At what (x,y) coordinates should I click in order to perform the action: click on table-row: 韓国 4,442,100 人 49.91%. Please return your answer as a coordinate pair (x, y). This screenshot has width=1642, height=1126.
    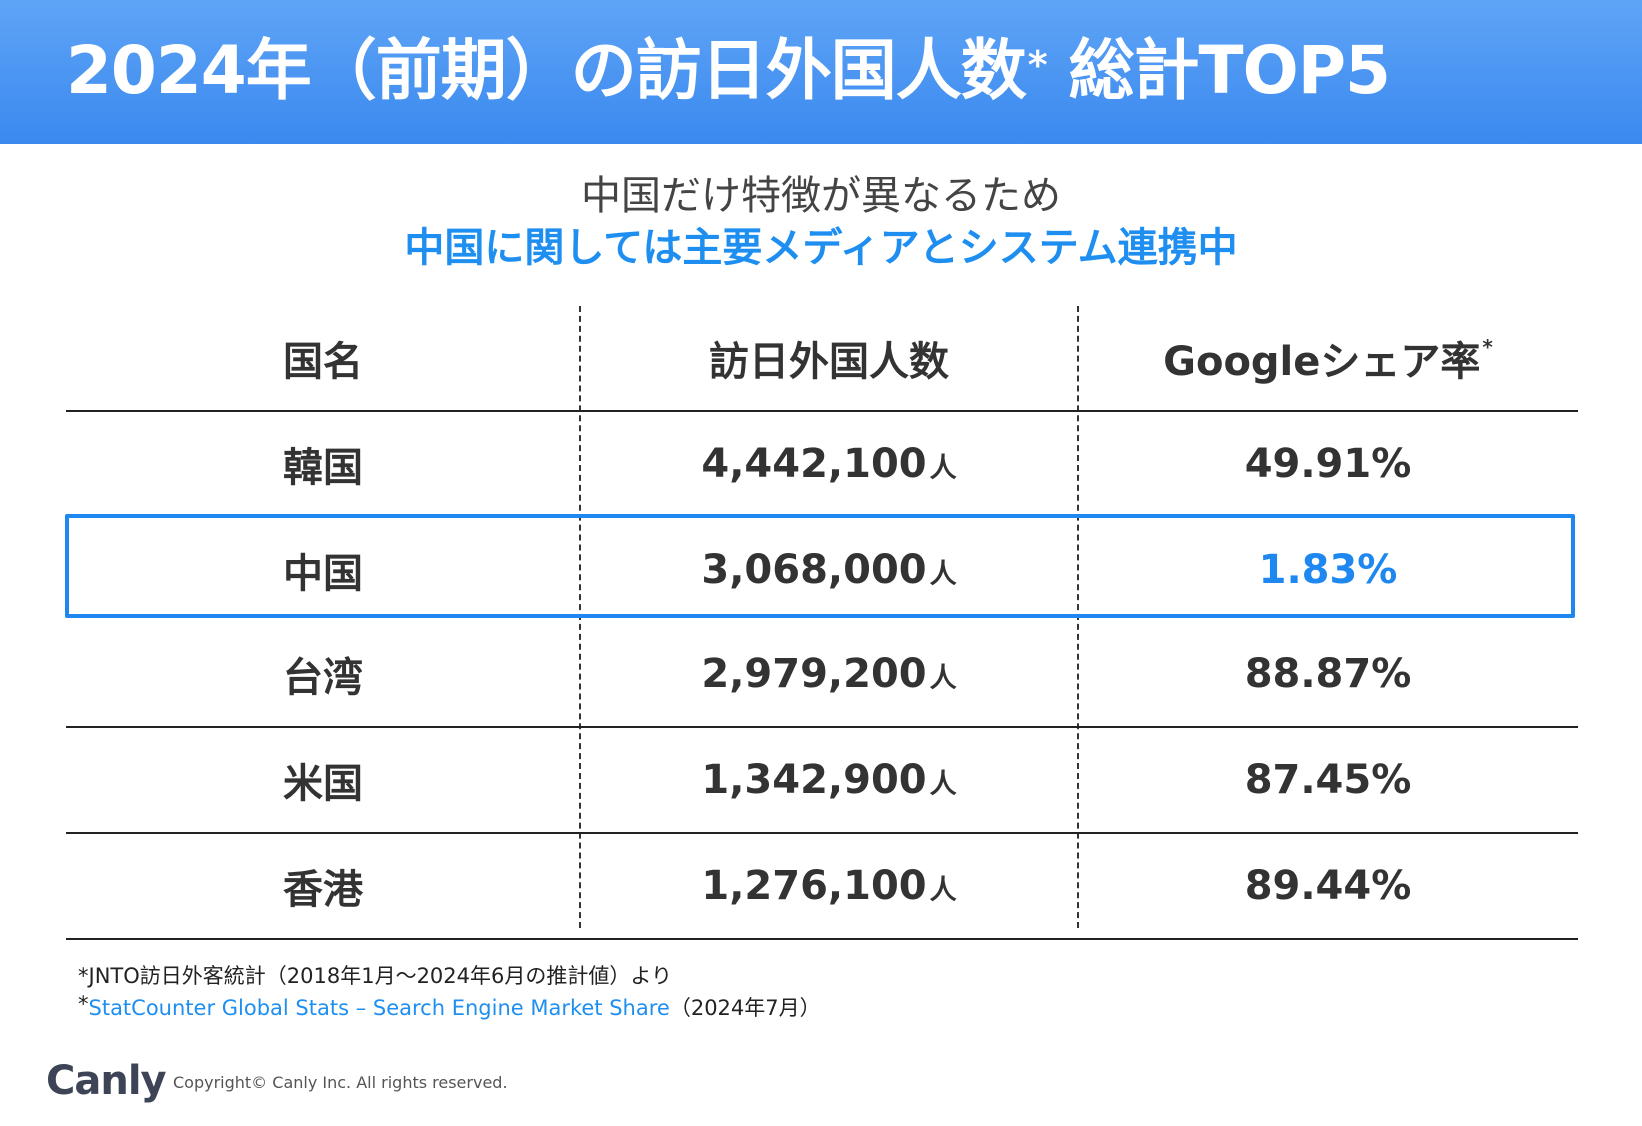
    Looking at the image, I should click on (822, 465).